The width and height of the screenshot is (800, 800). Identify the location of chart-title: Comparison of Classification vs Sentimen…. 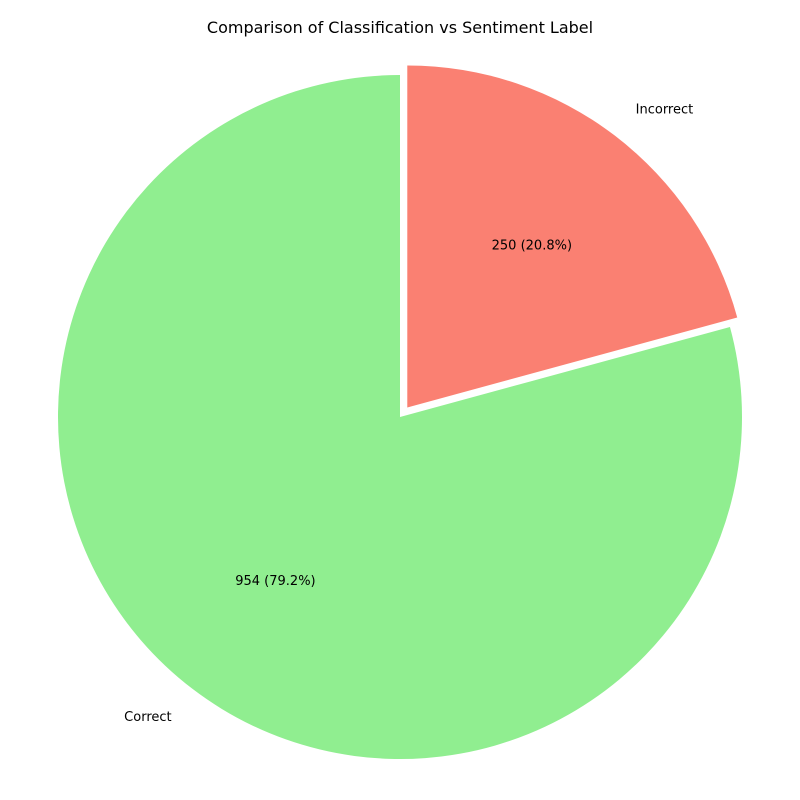
(400, 27).